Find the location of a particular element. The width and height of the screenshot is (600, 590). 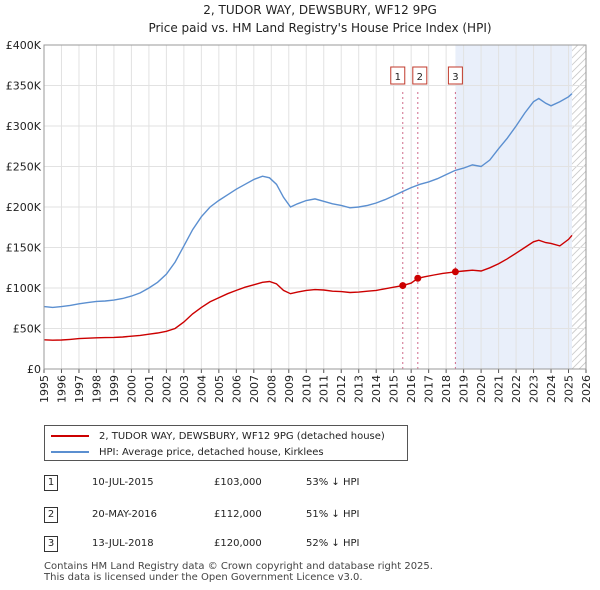

x-tick-label: 2004 is located at coordinates (201, 389).